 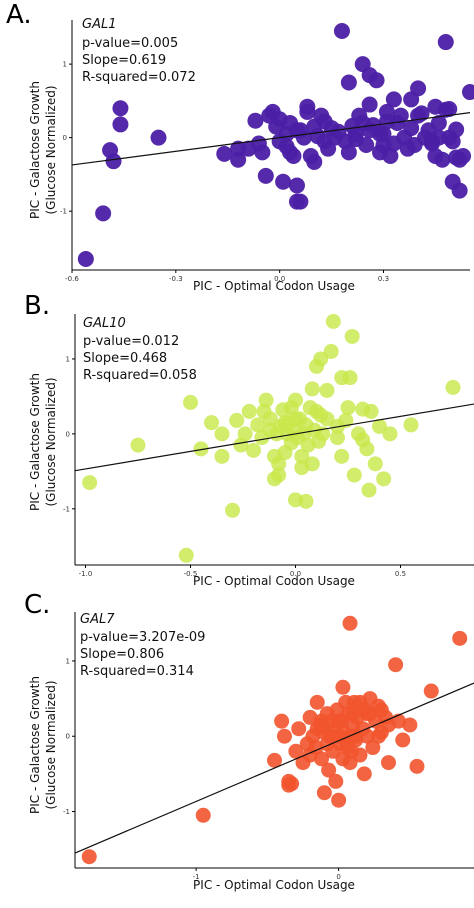 I want to click on x-axis-title-c: PIC - Optimal Codon Usage, so click(x=274, y=885).